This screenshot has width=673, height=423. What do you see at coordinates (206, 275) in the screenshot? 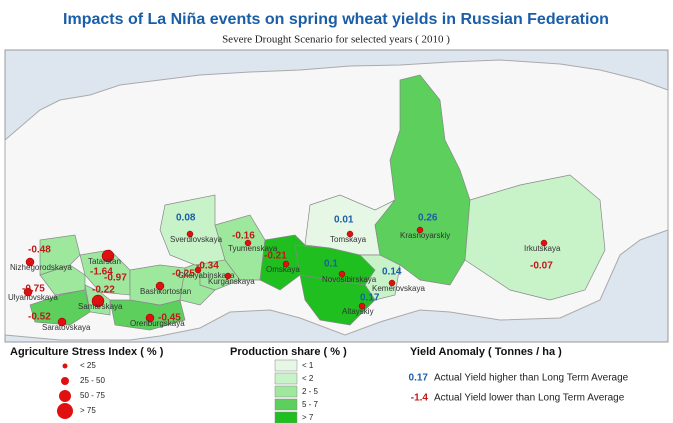
I see `region-name: Chelyabinskaya` at bounding box center [206, 275].